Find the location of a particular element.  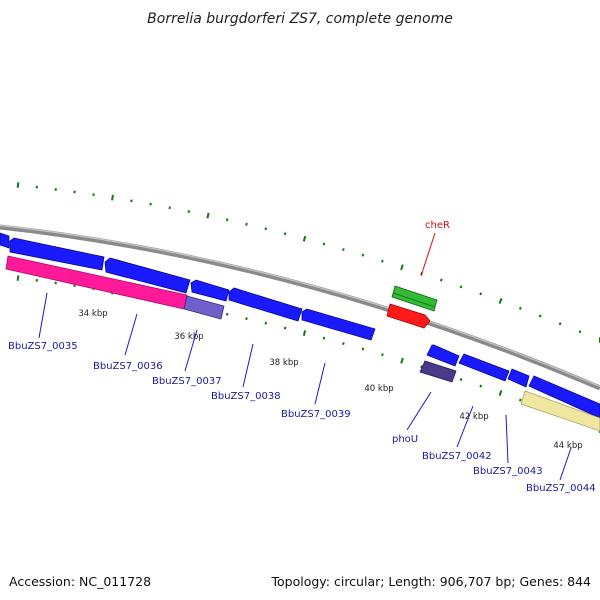

green-feature-stripe is located at coordinates (414, 300).